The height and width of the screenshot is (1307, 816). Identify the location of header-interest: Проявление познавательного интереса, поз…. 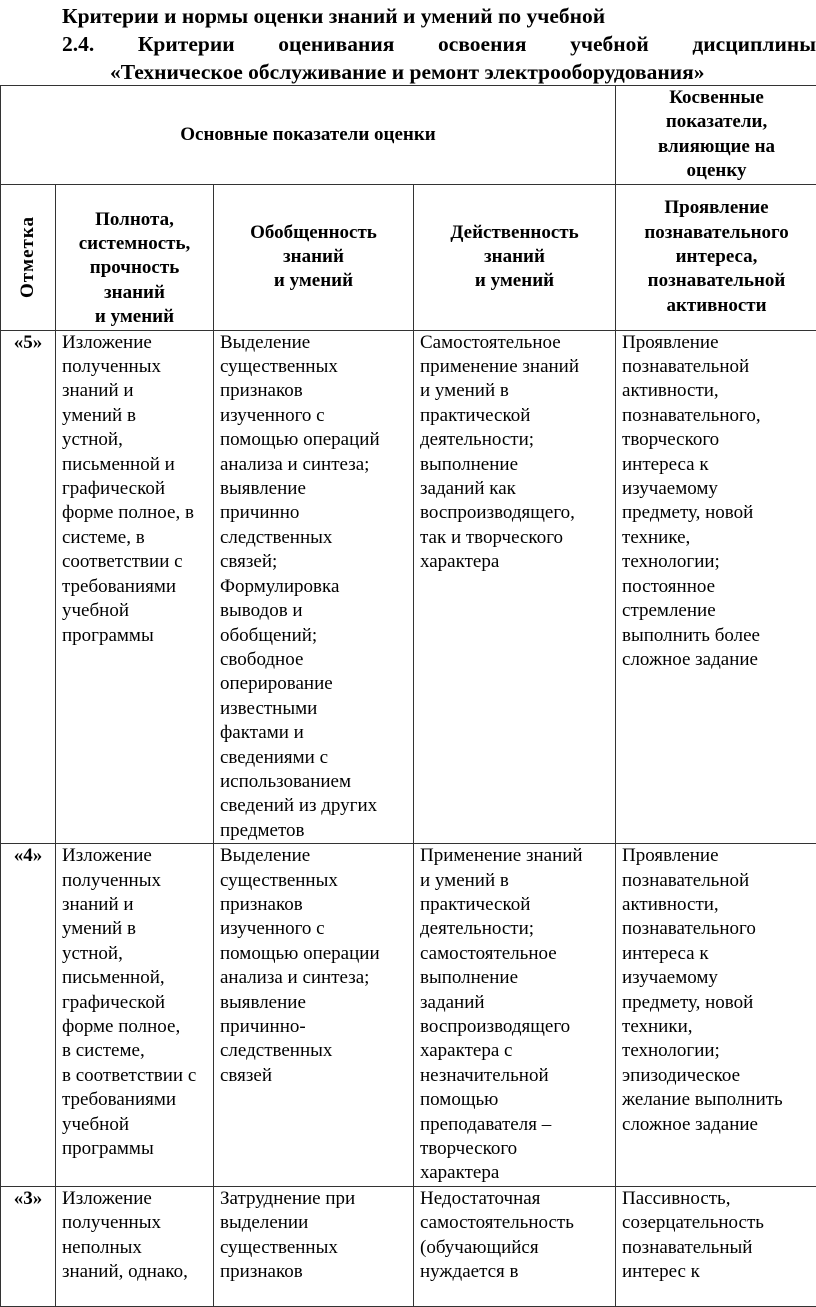
(716, 257).